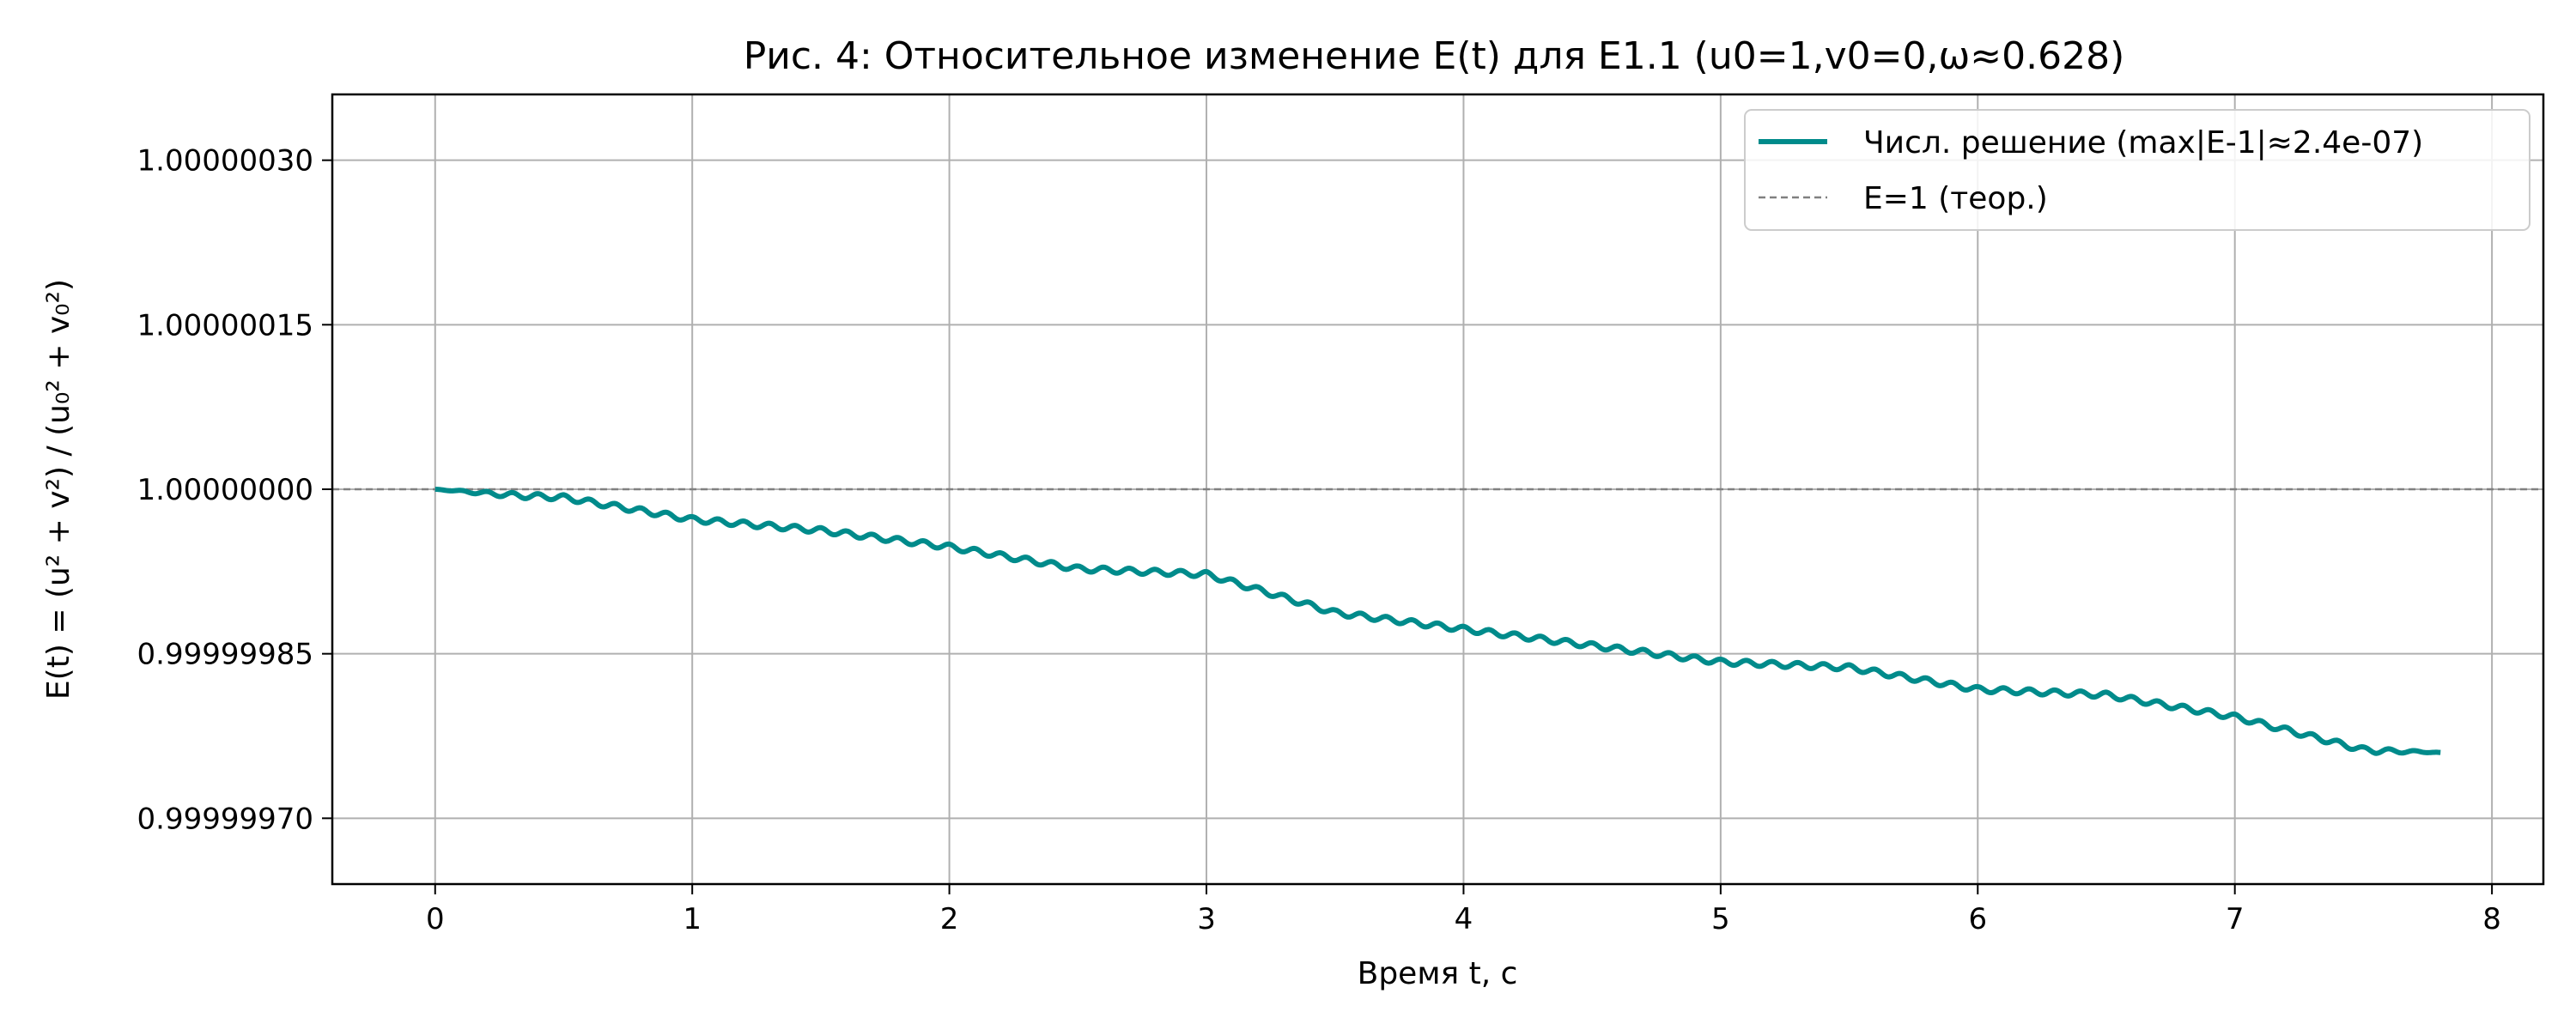 Image resolution: width=2576 pixels, height=1030 pixels. Describe the element at coordinates (1206, 919) in the screenshot. I see `x-tick-label: 3` at that location.